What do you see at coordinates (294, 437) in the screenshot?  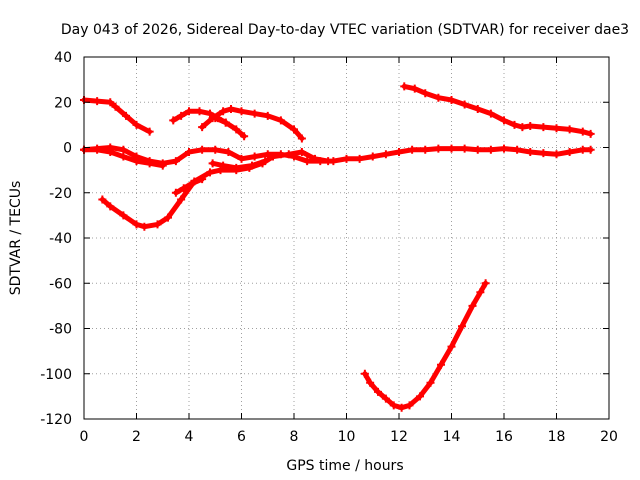 I see `x-tick-label: 8` at bounding box center [294, 437].